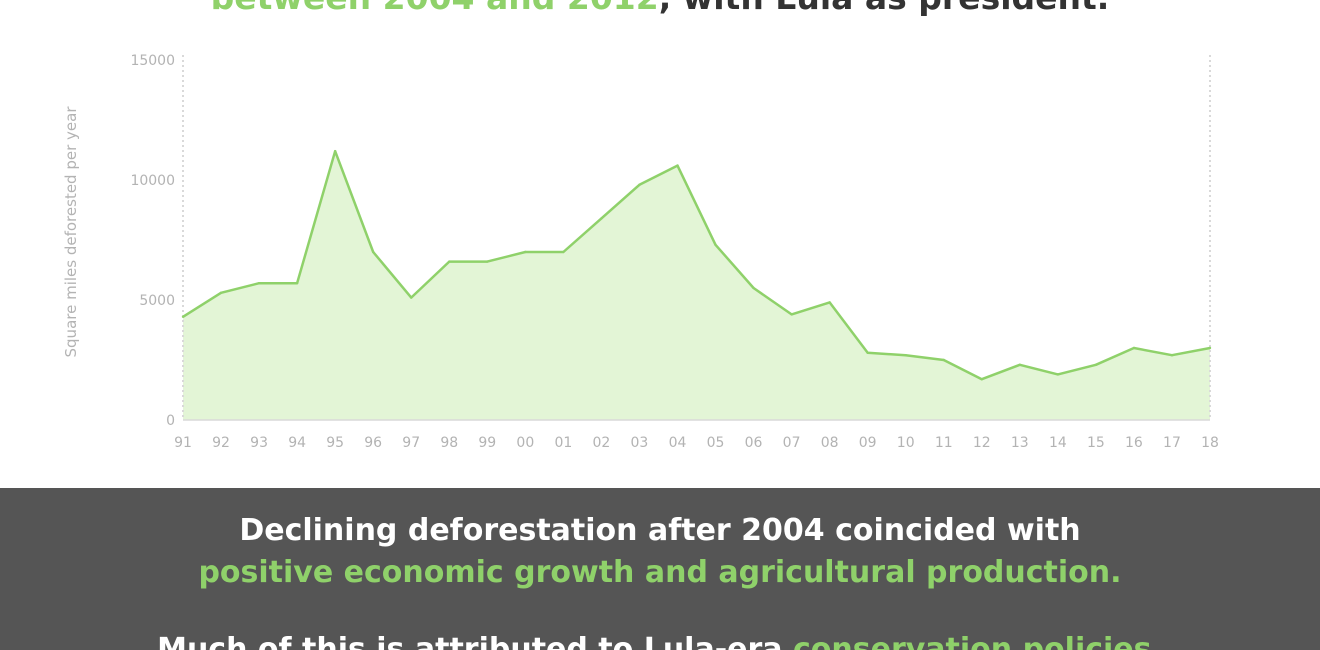 The width and height of the screenshot is (1320, 650). I want to click on x-tick-label: 06, so click(754, 443).